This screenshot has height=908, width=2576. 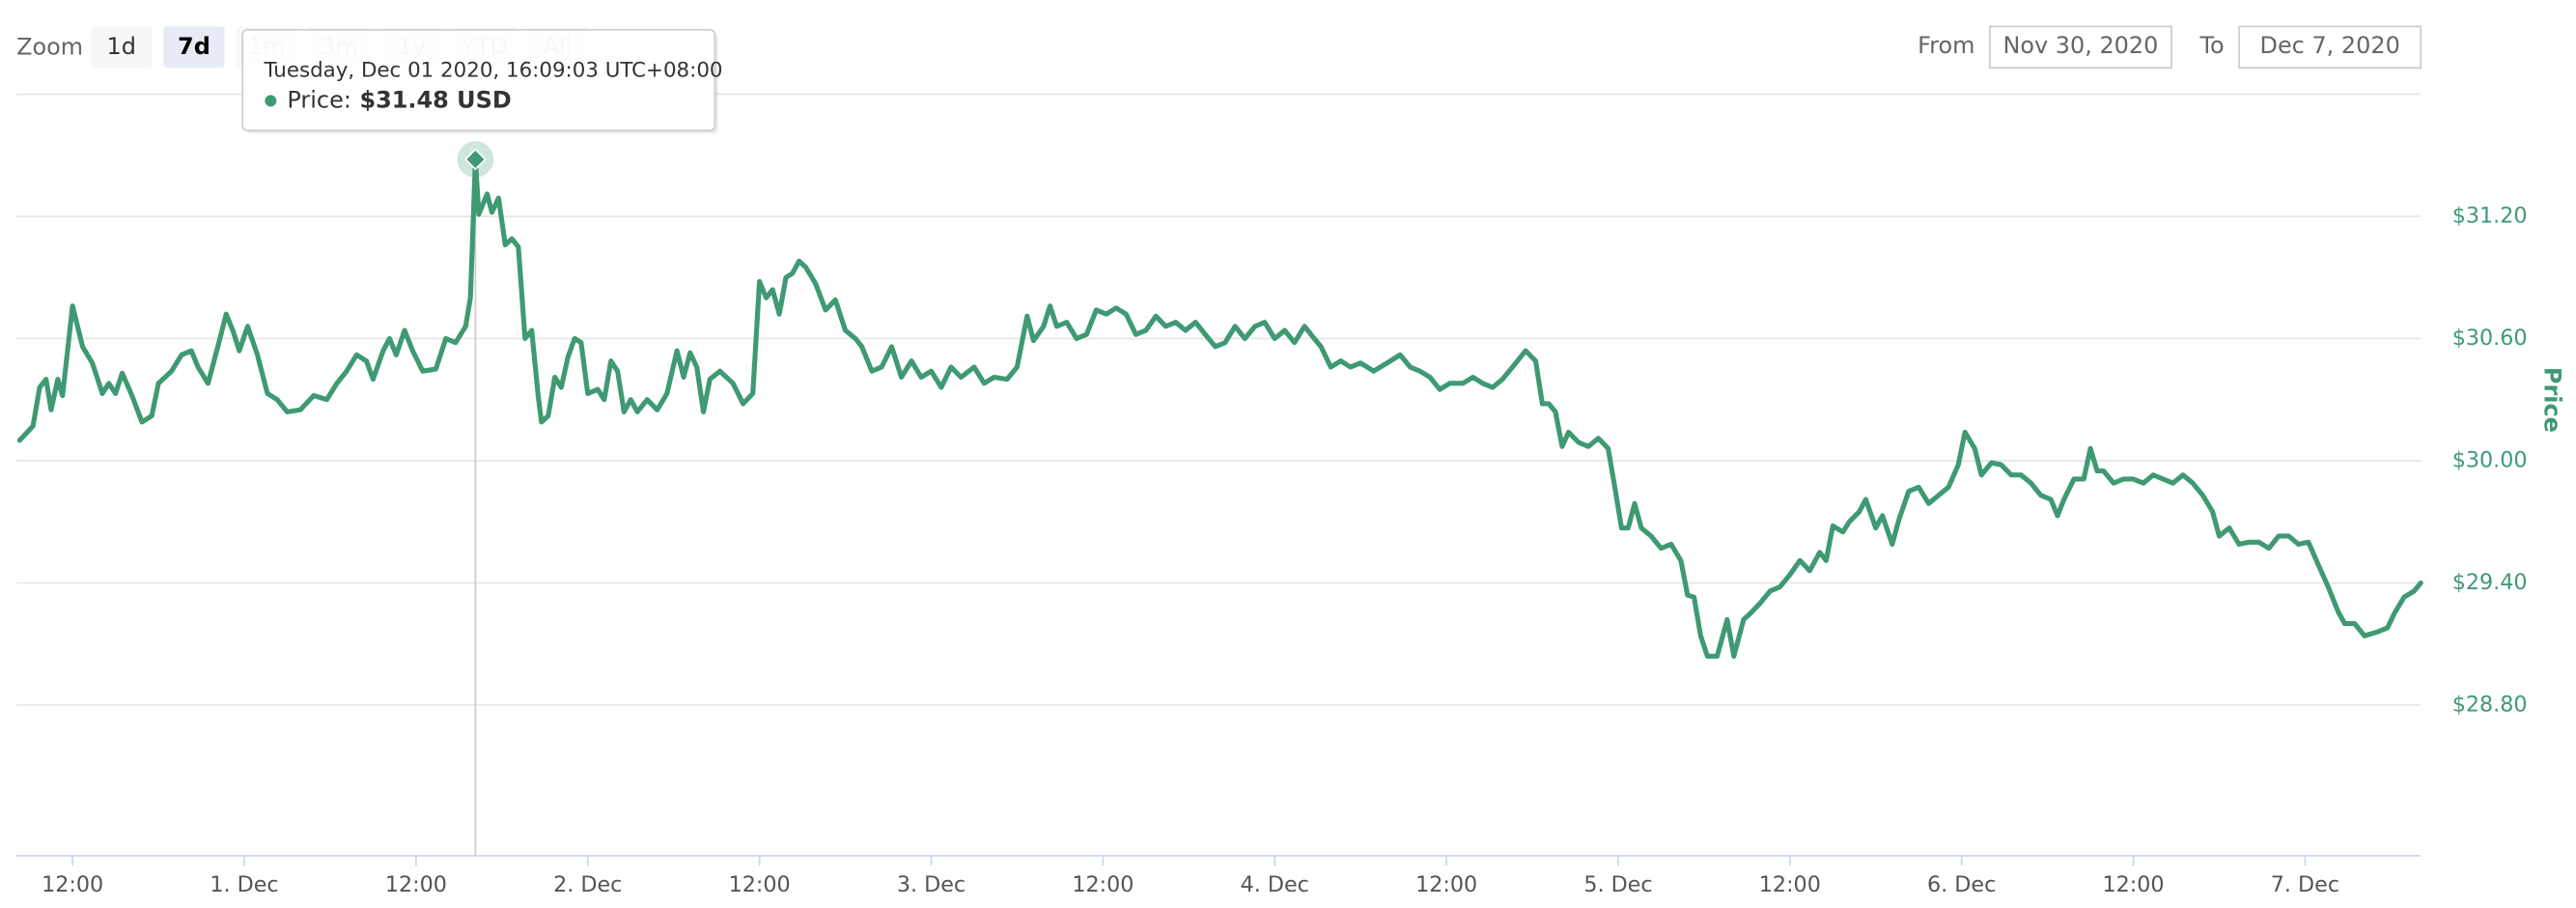 I want to click on y-tick-label: $29.40, so click(x=2490, y=582).